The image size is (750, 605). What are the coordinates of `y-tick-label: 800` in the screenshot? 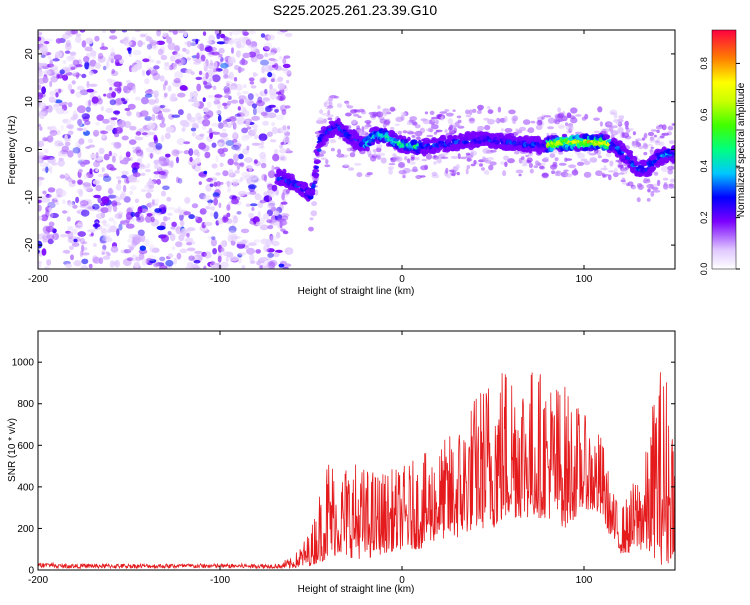 It's located at (25, 404).